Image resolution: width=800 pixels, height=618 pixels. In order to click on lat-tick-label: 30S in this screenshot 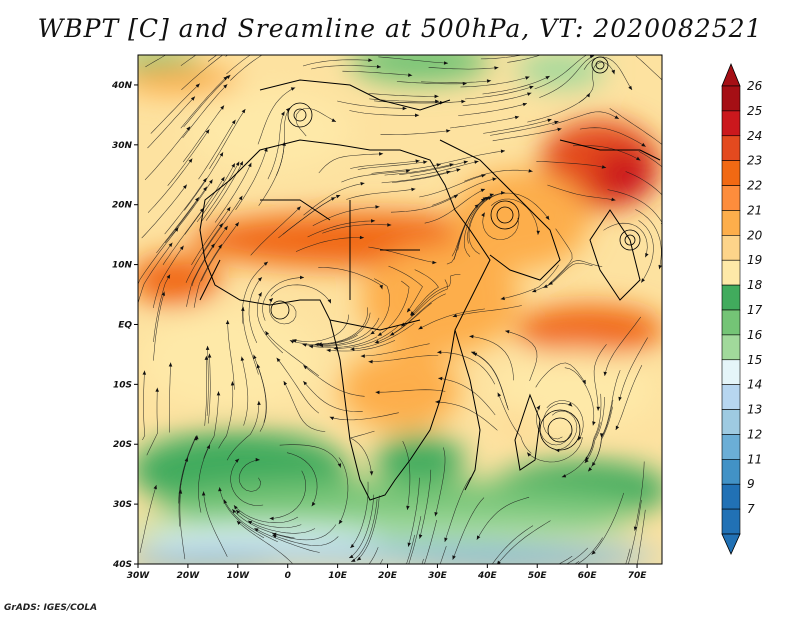, I will do `click(122, 505)`.